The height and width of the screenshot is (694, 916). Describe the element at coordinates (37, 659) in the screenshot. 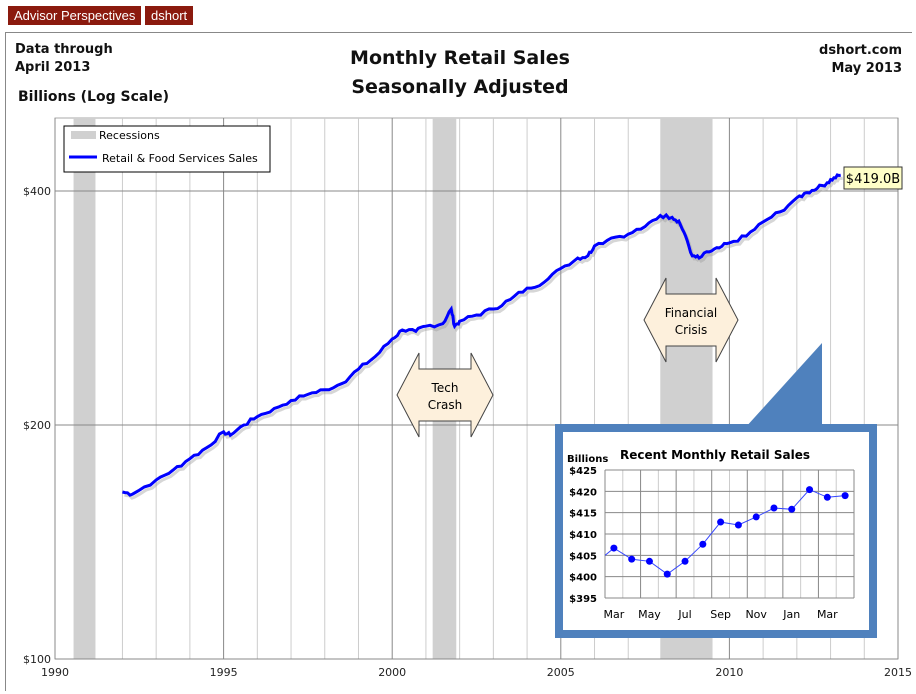

I see `y-tick-label: $100` at that location.